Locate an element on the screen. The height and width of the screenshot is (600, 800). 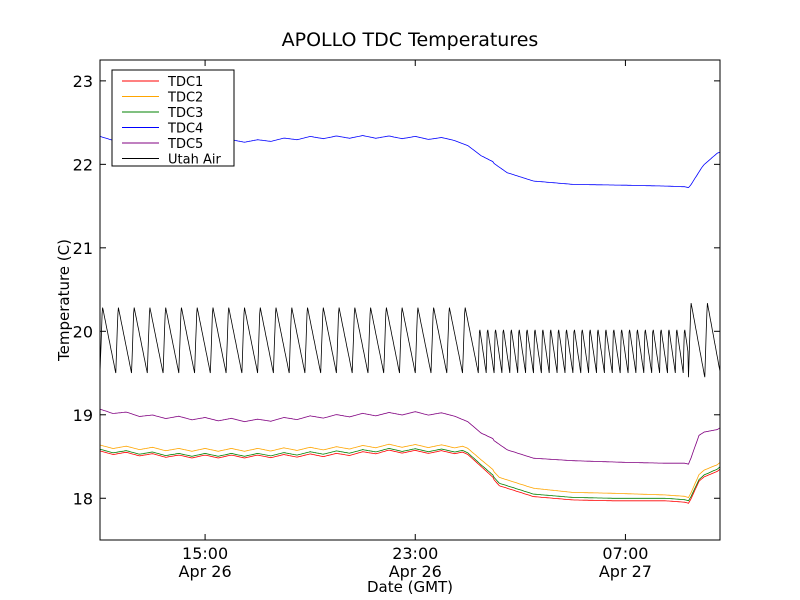
y-tick-label: 19 is located at coordinates (83, 415).